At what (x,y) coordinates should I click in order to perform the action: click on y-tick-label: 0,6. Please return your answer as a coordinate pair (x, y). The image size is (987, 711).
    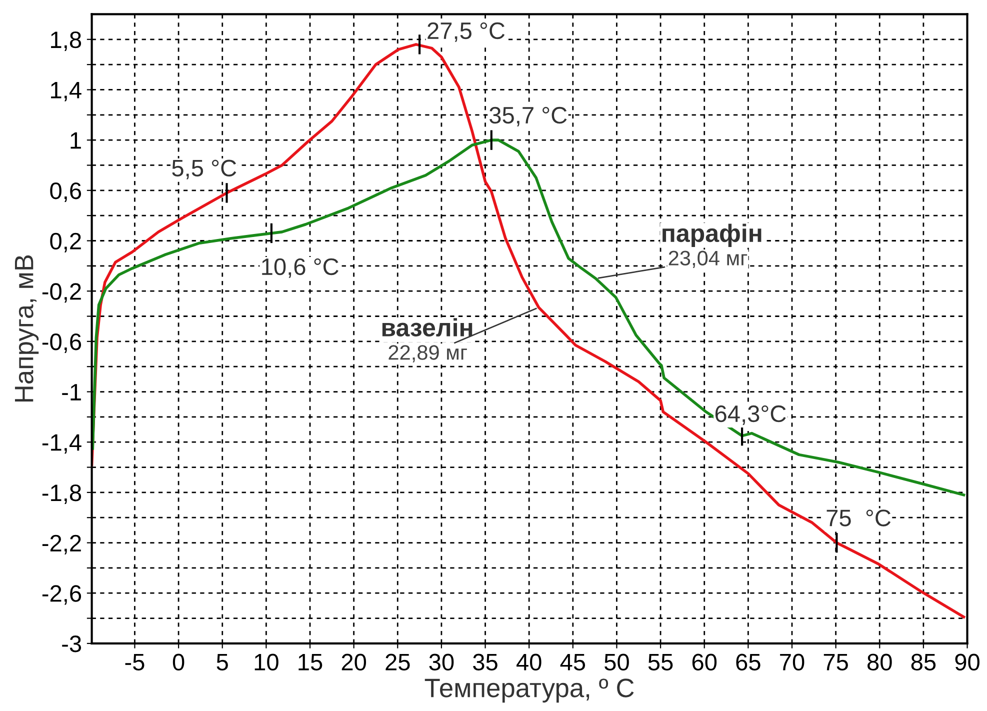
    Looking at the image, I should click on (66, 192).